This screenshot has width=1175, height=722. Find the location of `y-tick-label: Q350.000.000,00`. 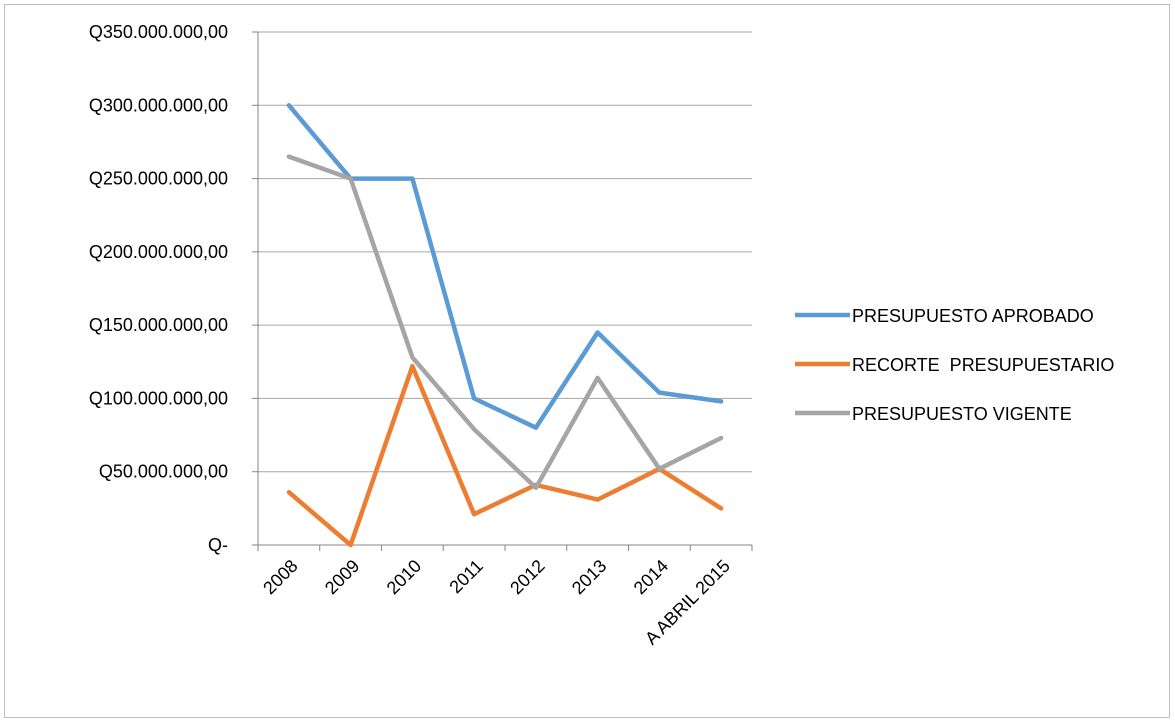

y-tick-label: Q350.000.000,00 is located at coordinates (158, 32).